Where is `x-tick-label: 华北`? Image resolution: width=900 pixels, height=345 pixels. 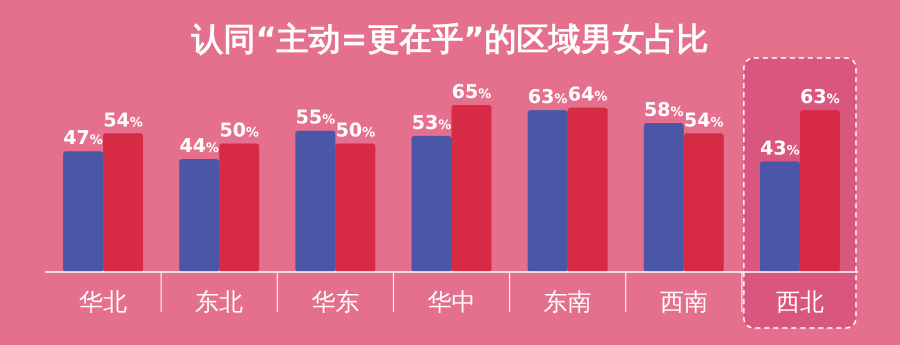 x-tick-label: 华北 is located at coordinates (103, 302).